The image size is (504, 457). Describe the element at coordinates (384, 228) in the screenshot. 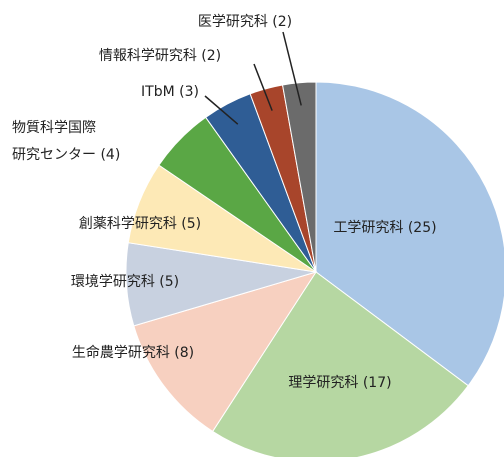

I see `slice-label: 工学研究科 (25)` at that location.